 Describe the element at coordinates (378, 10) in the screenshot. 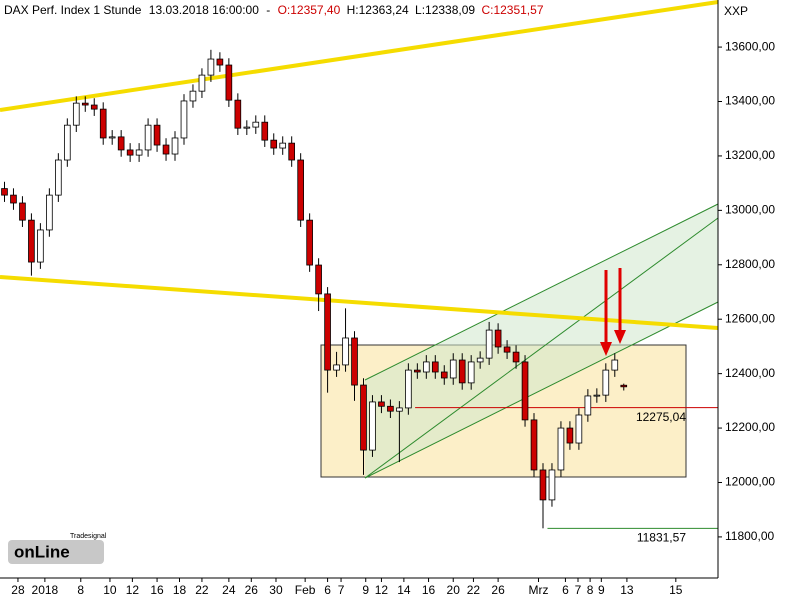

I see `high-label: H:12363,24` at that location.